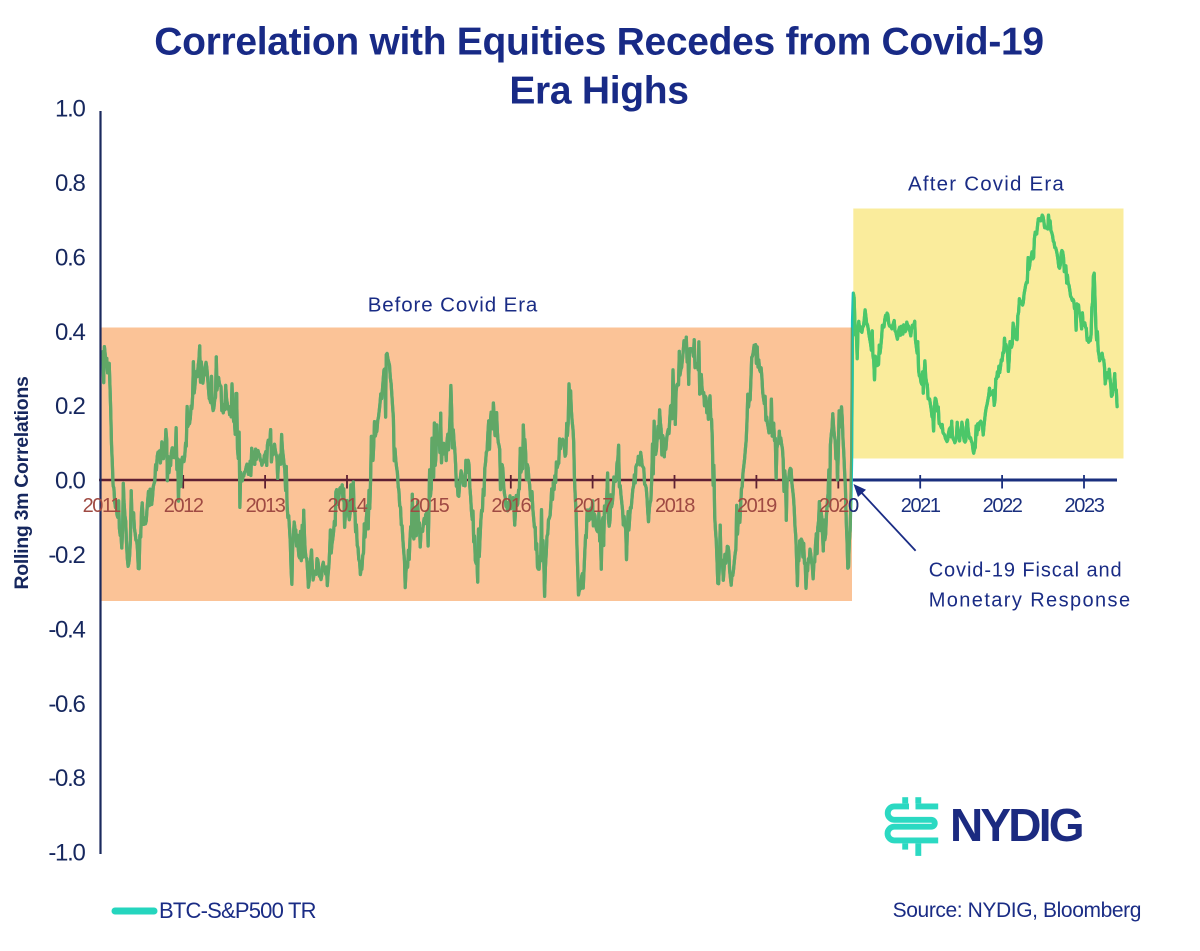  What do you see at coordinates (70, 481) in the screenshot?
I see `svg-text: 0.0` at bounding box center [70, 481].